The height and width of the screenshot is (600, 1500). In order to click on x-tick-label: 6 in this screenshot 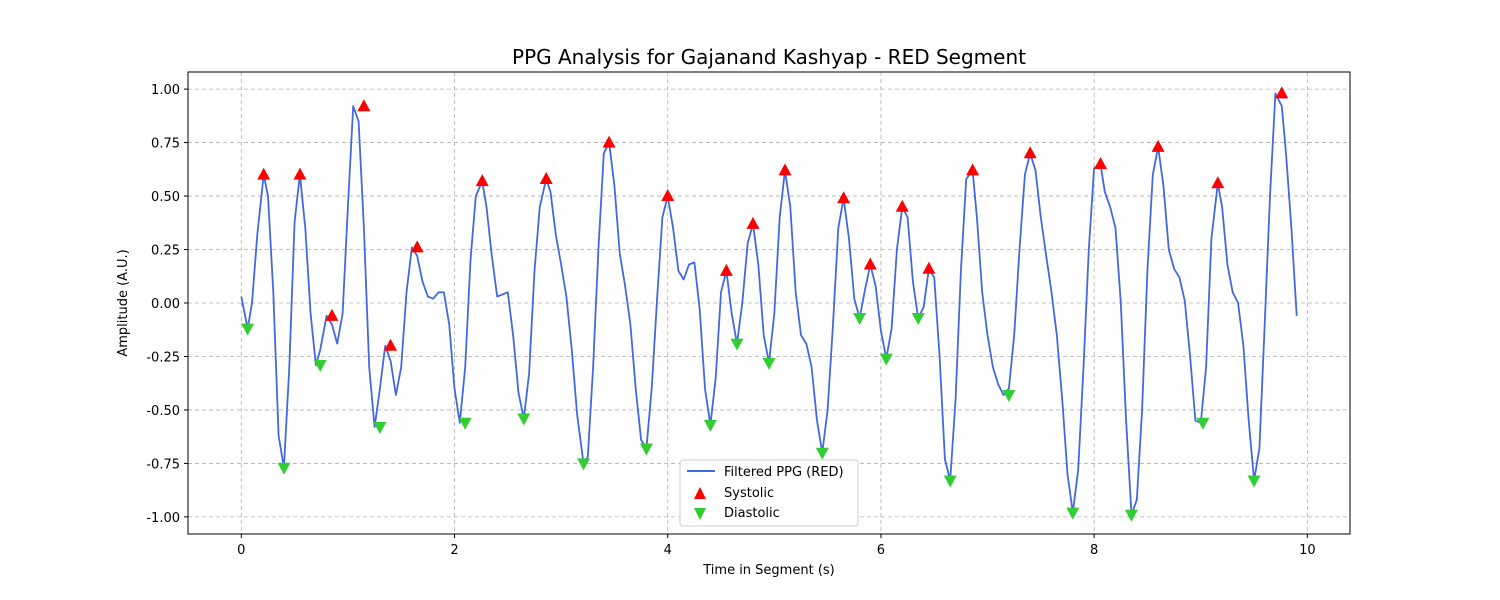, I will do `click(881, 550)`.